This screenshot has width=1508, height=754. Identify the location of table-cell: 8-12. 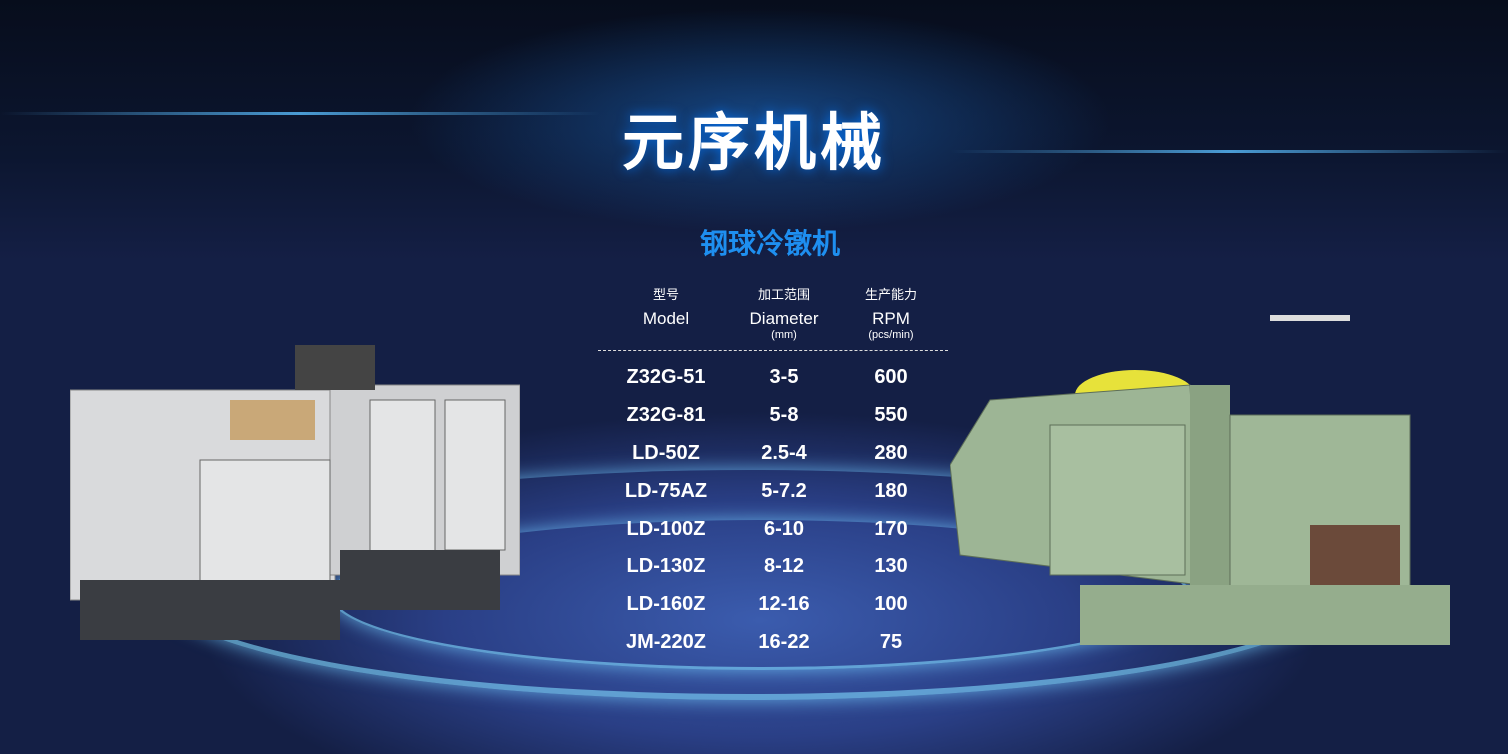
(784, 566).